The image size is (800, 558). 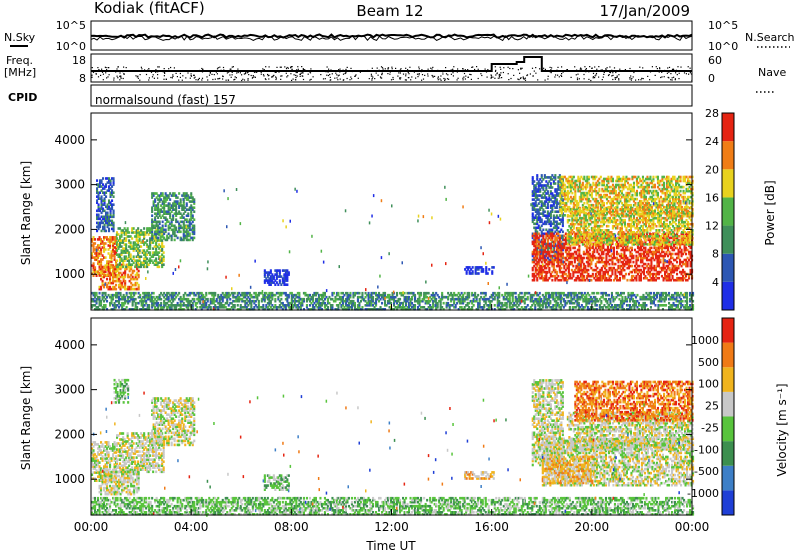 What do you see at coordinates (399, 36) in the screenshot?
I see `noise-strip: N.Sky 10^5 10^0 10^5 10^0 N.Search` at bounding box center [399, 36].